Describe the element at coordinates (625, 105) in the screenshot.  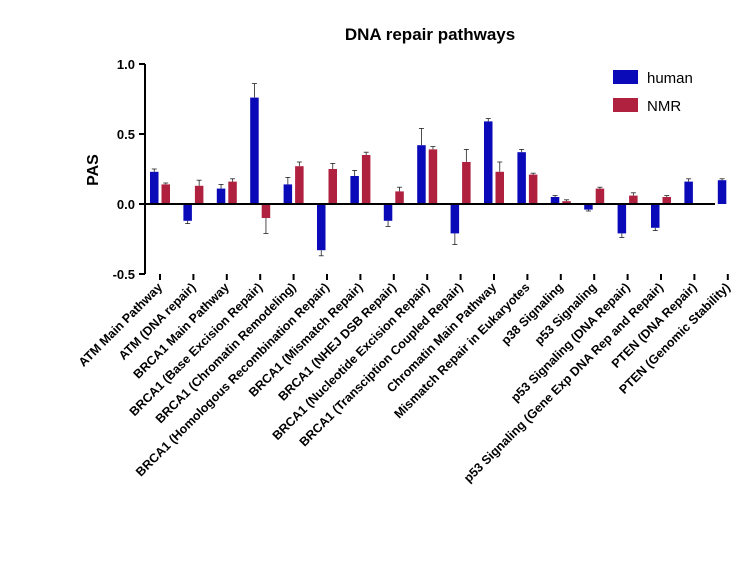
I see `legend-swatch-nmr` at that location.